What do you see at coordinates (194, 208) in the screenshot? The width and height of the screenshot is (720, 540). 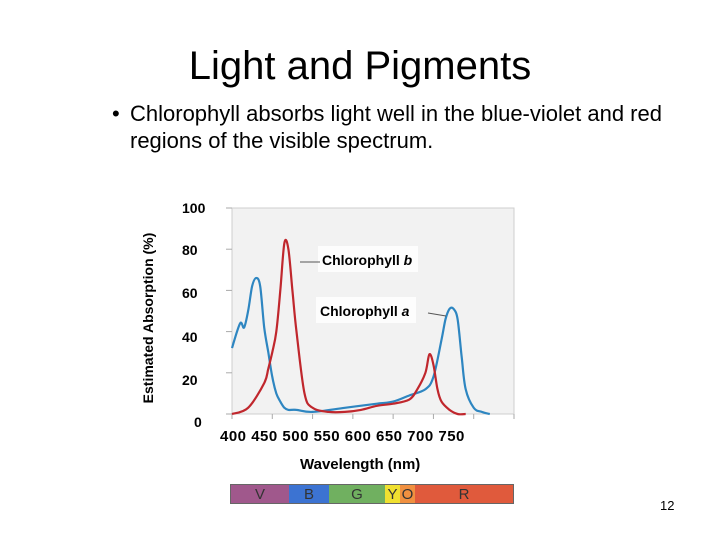 I see `y-tick-label: 100` at bounding box center [194, 208].